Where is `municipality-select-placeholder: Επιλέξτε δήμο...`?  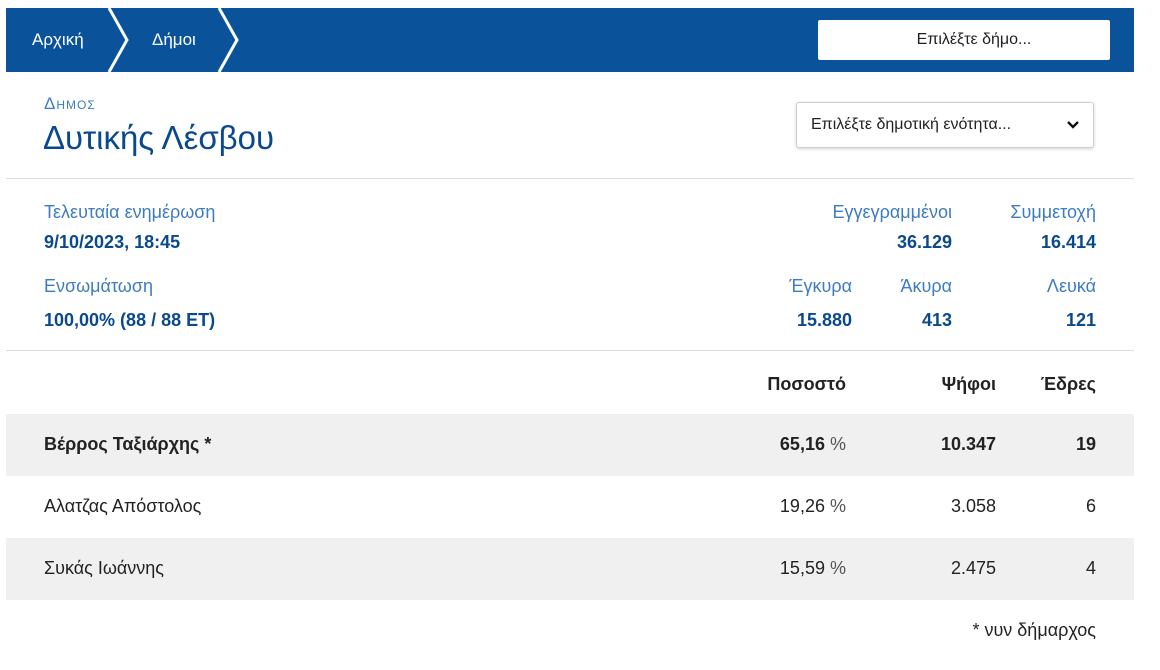 municipality-select-placeholder: Επιλέξτε δήμο... is located at coordinates (974, 39).